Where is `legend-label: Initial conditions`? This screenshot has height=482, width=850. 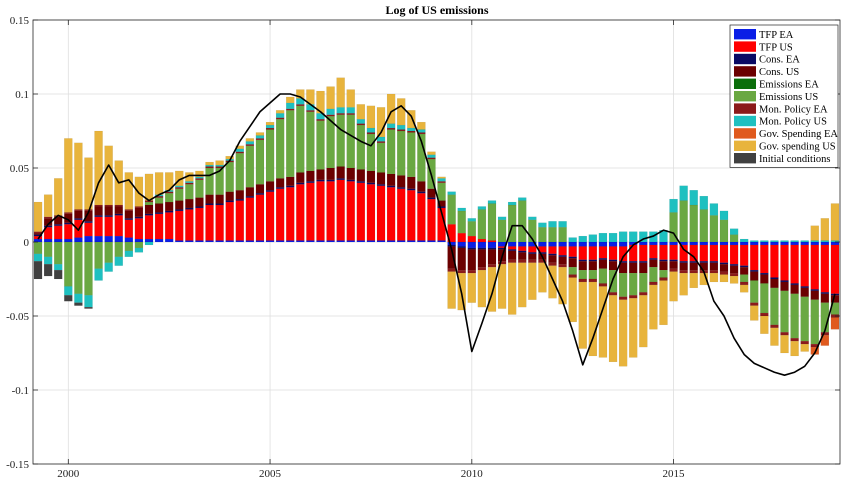 legend-label: Initial conditions is located at coordinates (794, 159).